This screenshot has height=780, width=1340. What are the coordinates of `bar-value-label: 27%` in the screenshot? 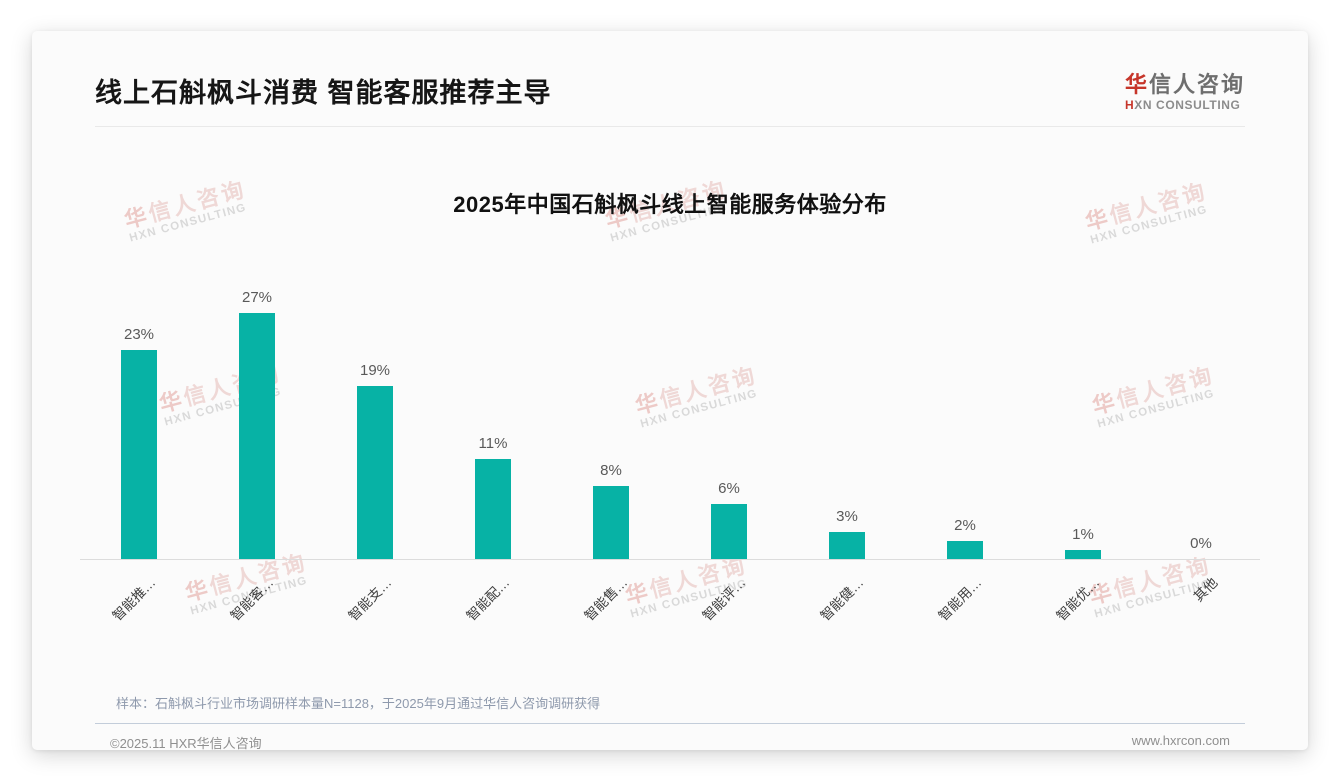 It's located at (257, 298).